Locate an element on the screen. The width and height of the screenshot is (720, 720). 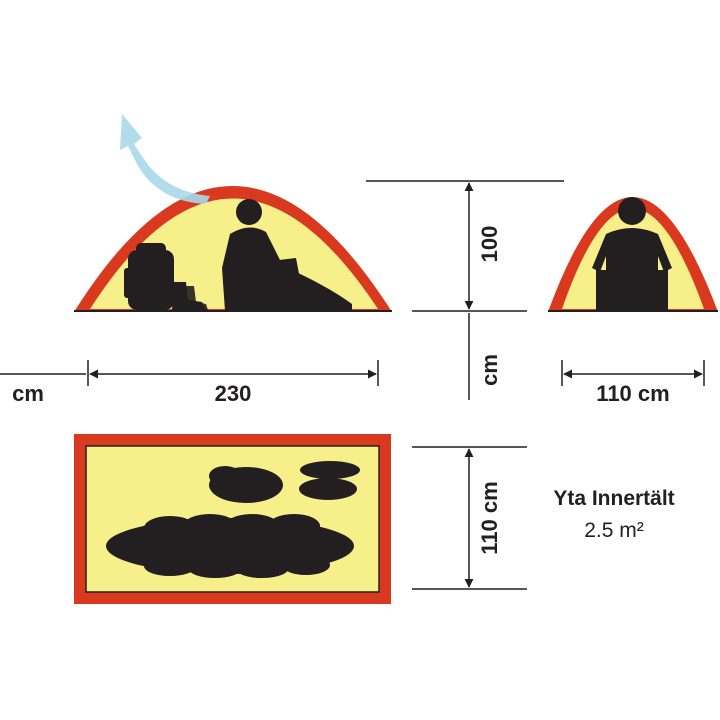
end-width-dimension: 110 cm is located at coordinates (633, 383).